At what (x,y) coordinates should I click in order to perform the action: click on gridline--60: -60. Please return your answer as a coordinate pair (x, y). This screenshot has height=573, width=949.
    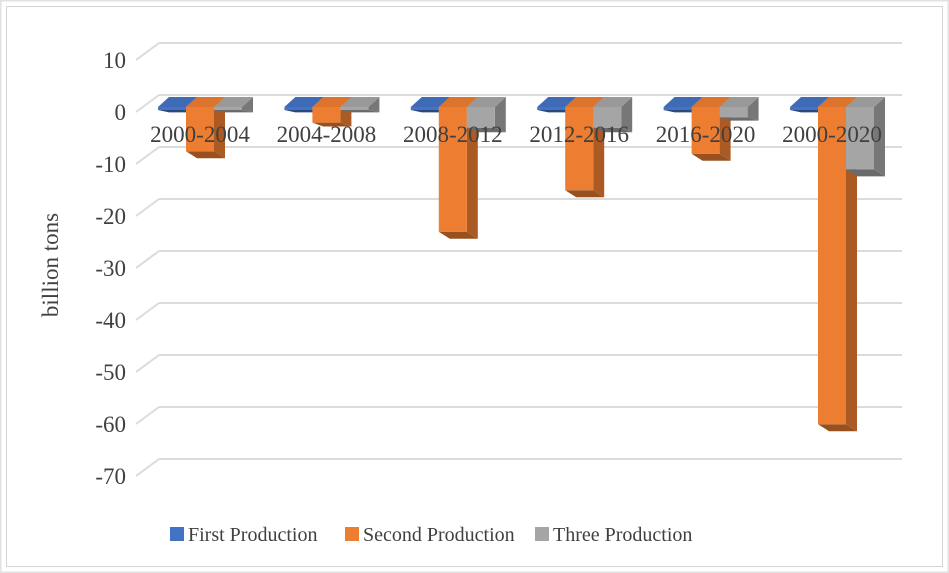
    Looking at the image, I should click on (498, 421).